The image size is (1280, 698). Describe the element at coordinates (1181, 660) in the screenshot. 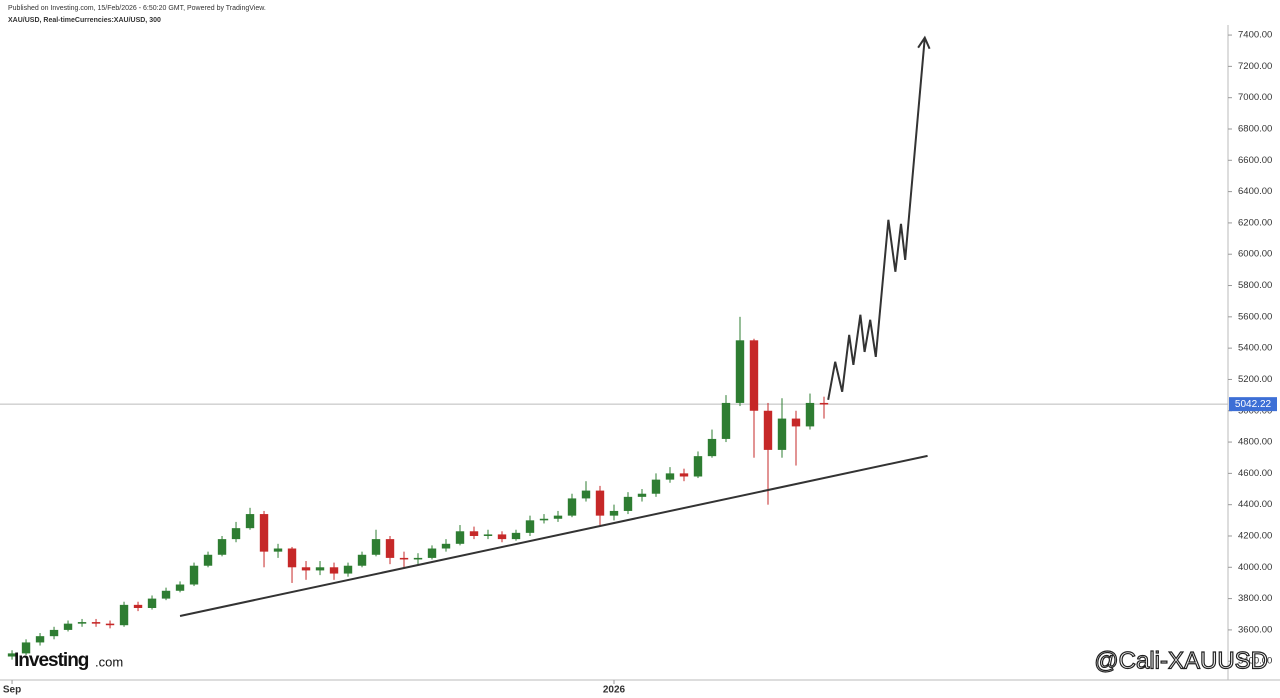

I see `author-watermark: @Cali-XAUUSD` at that location.